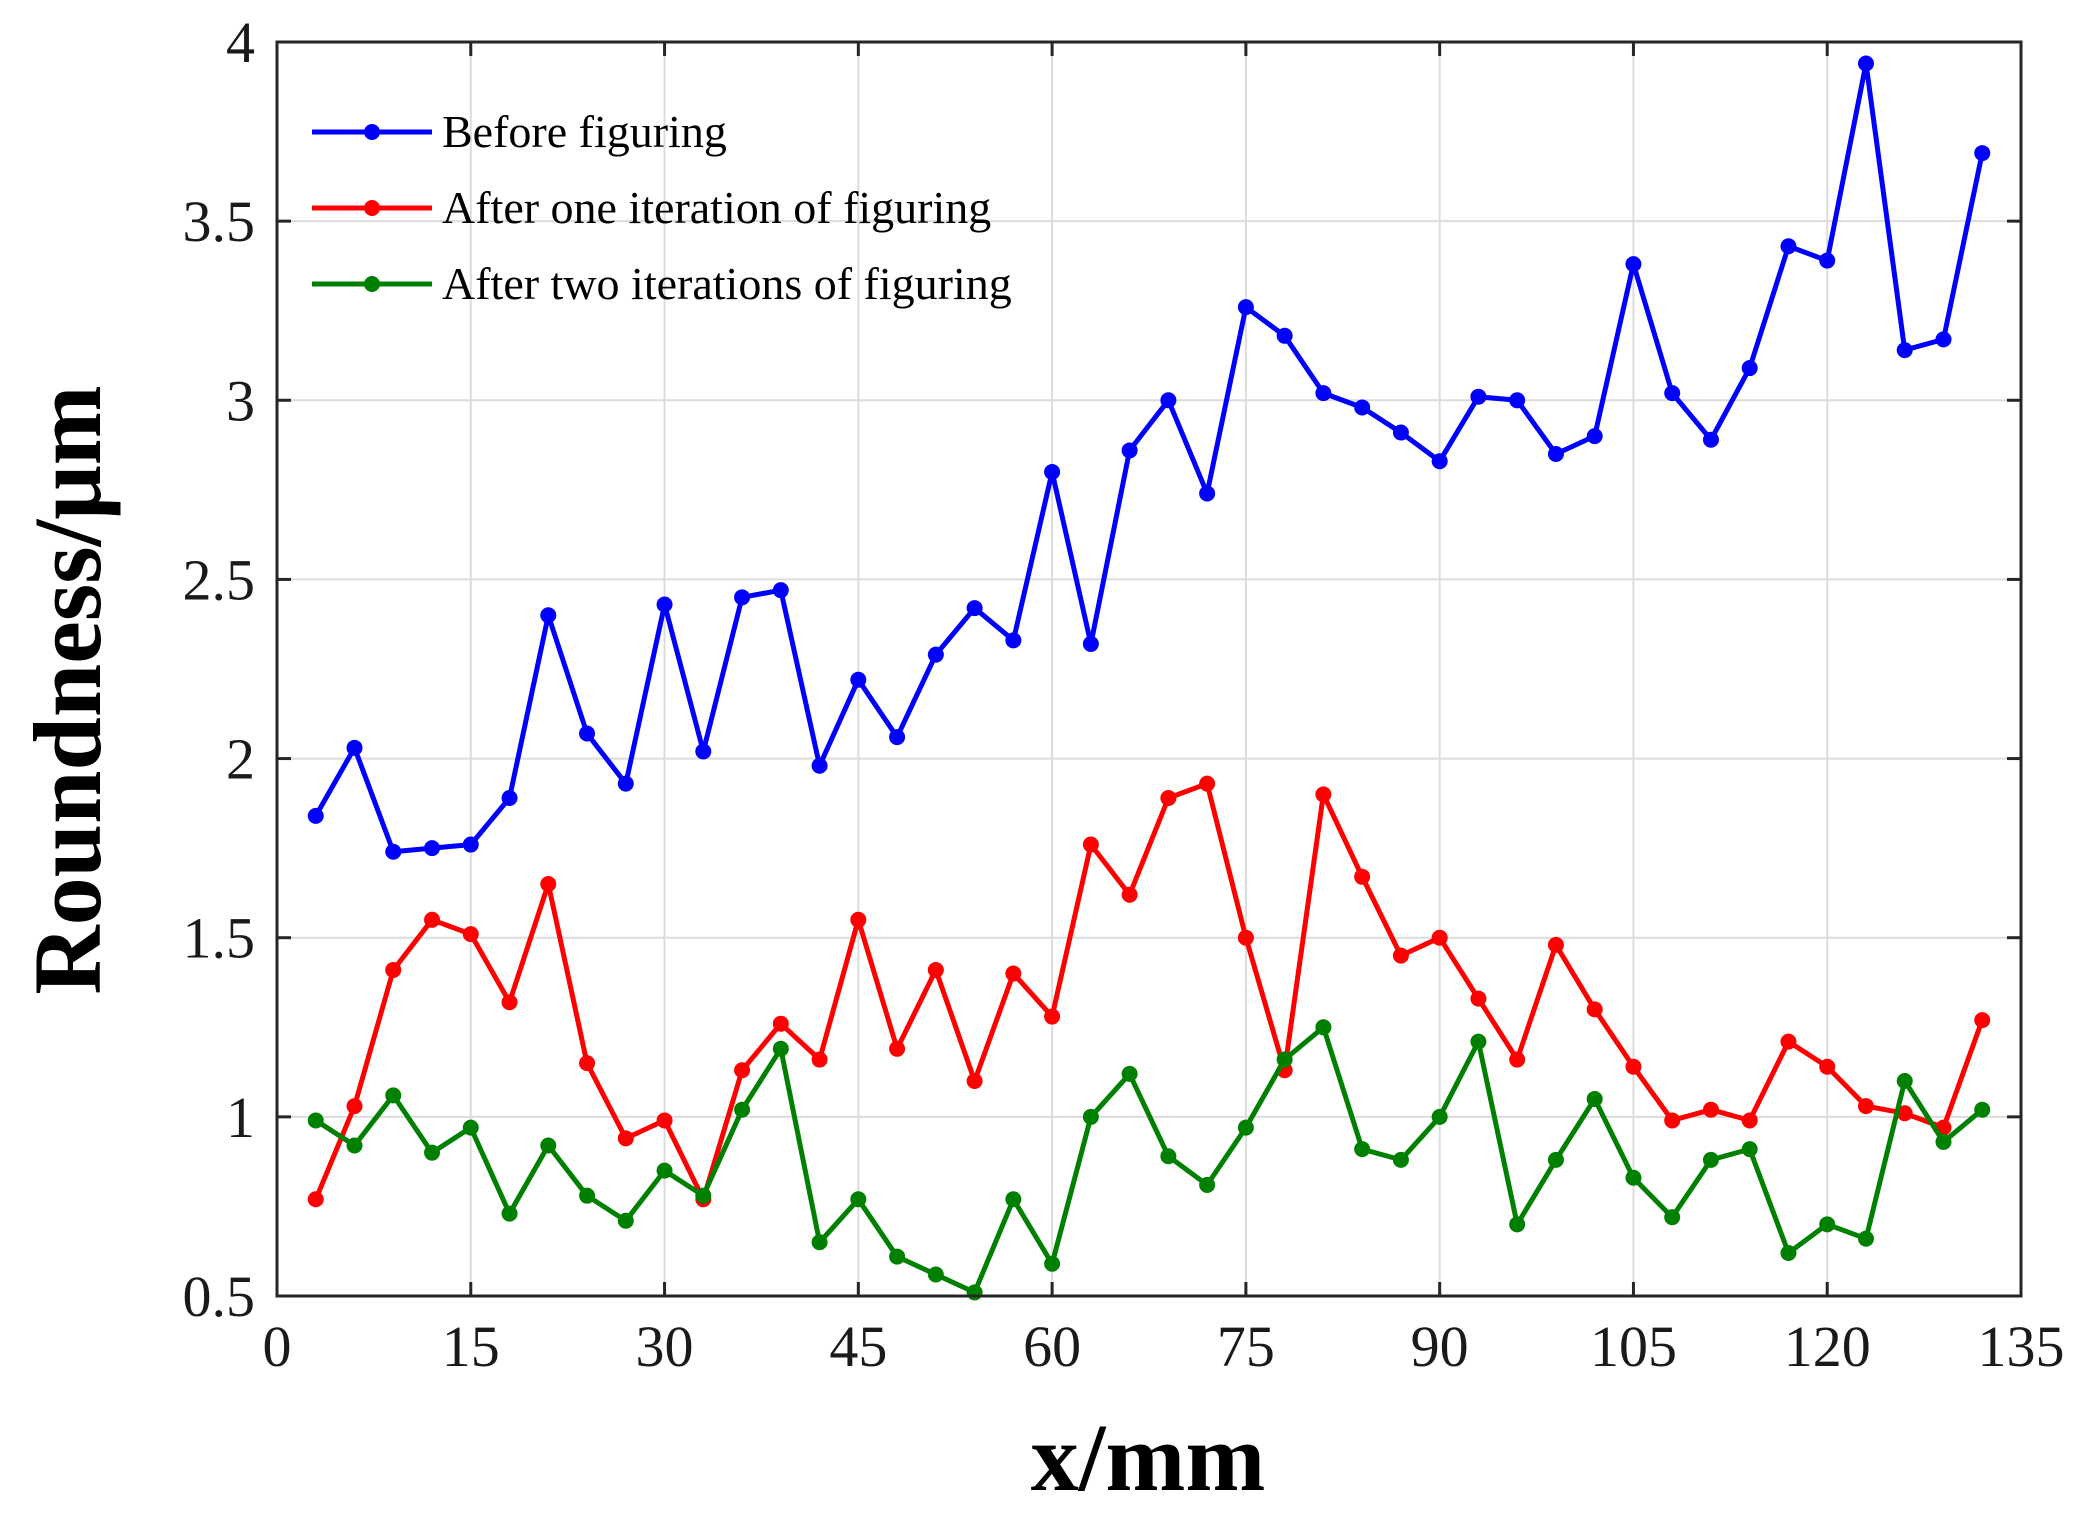 The height and width of the screenshot is (1513, 2079). Describe the element at coordinates (219, 221) in the screenshot. I see `y-tick-label: 3.5` at that location.